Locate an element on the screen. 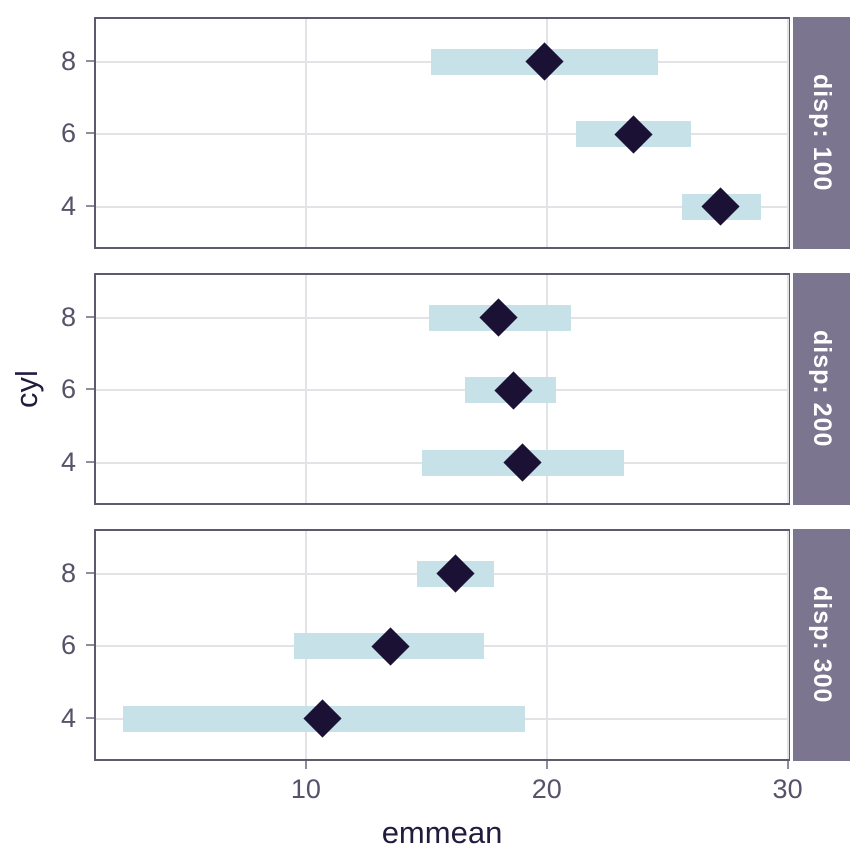  facet-strip: disp: 200 is located at coordinates (821, 389).